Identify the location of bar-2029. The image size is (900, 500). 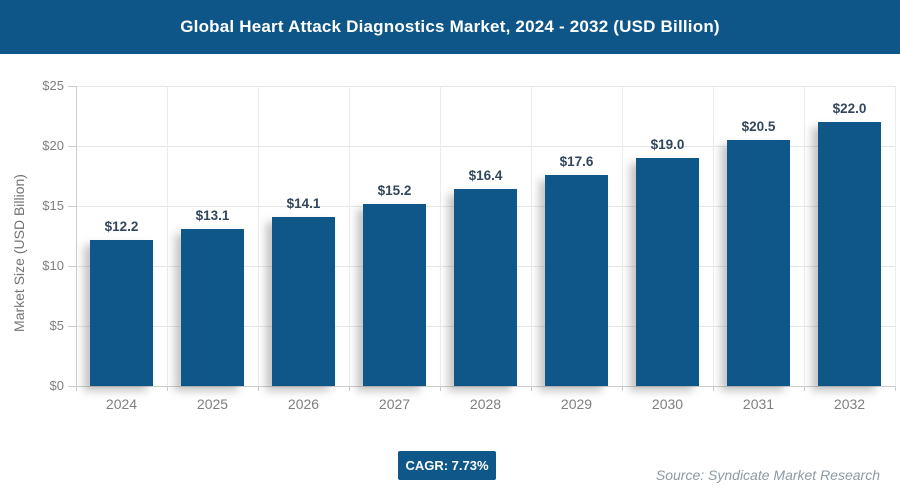
(576, 280).